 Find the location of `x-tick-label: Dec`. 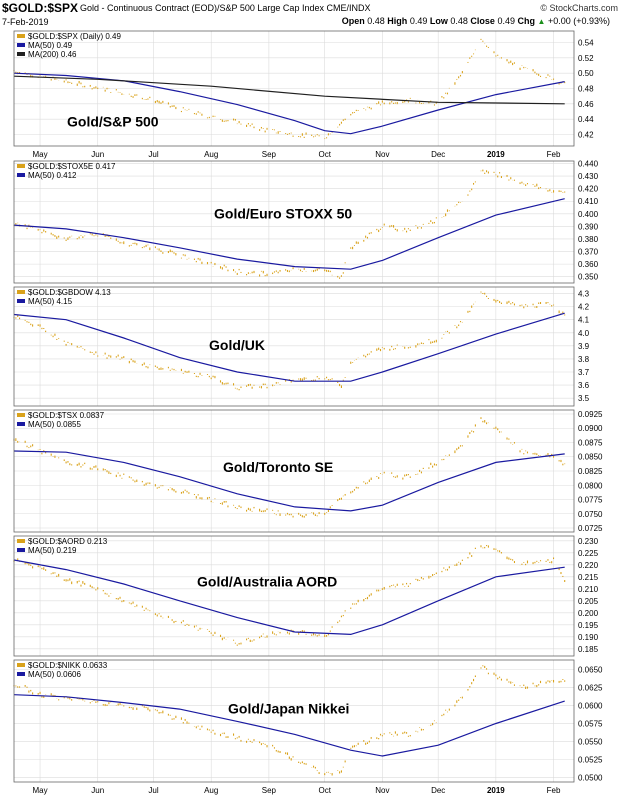

x-tick-label: Dec is located at coordinates (438, 154).